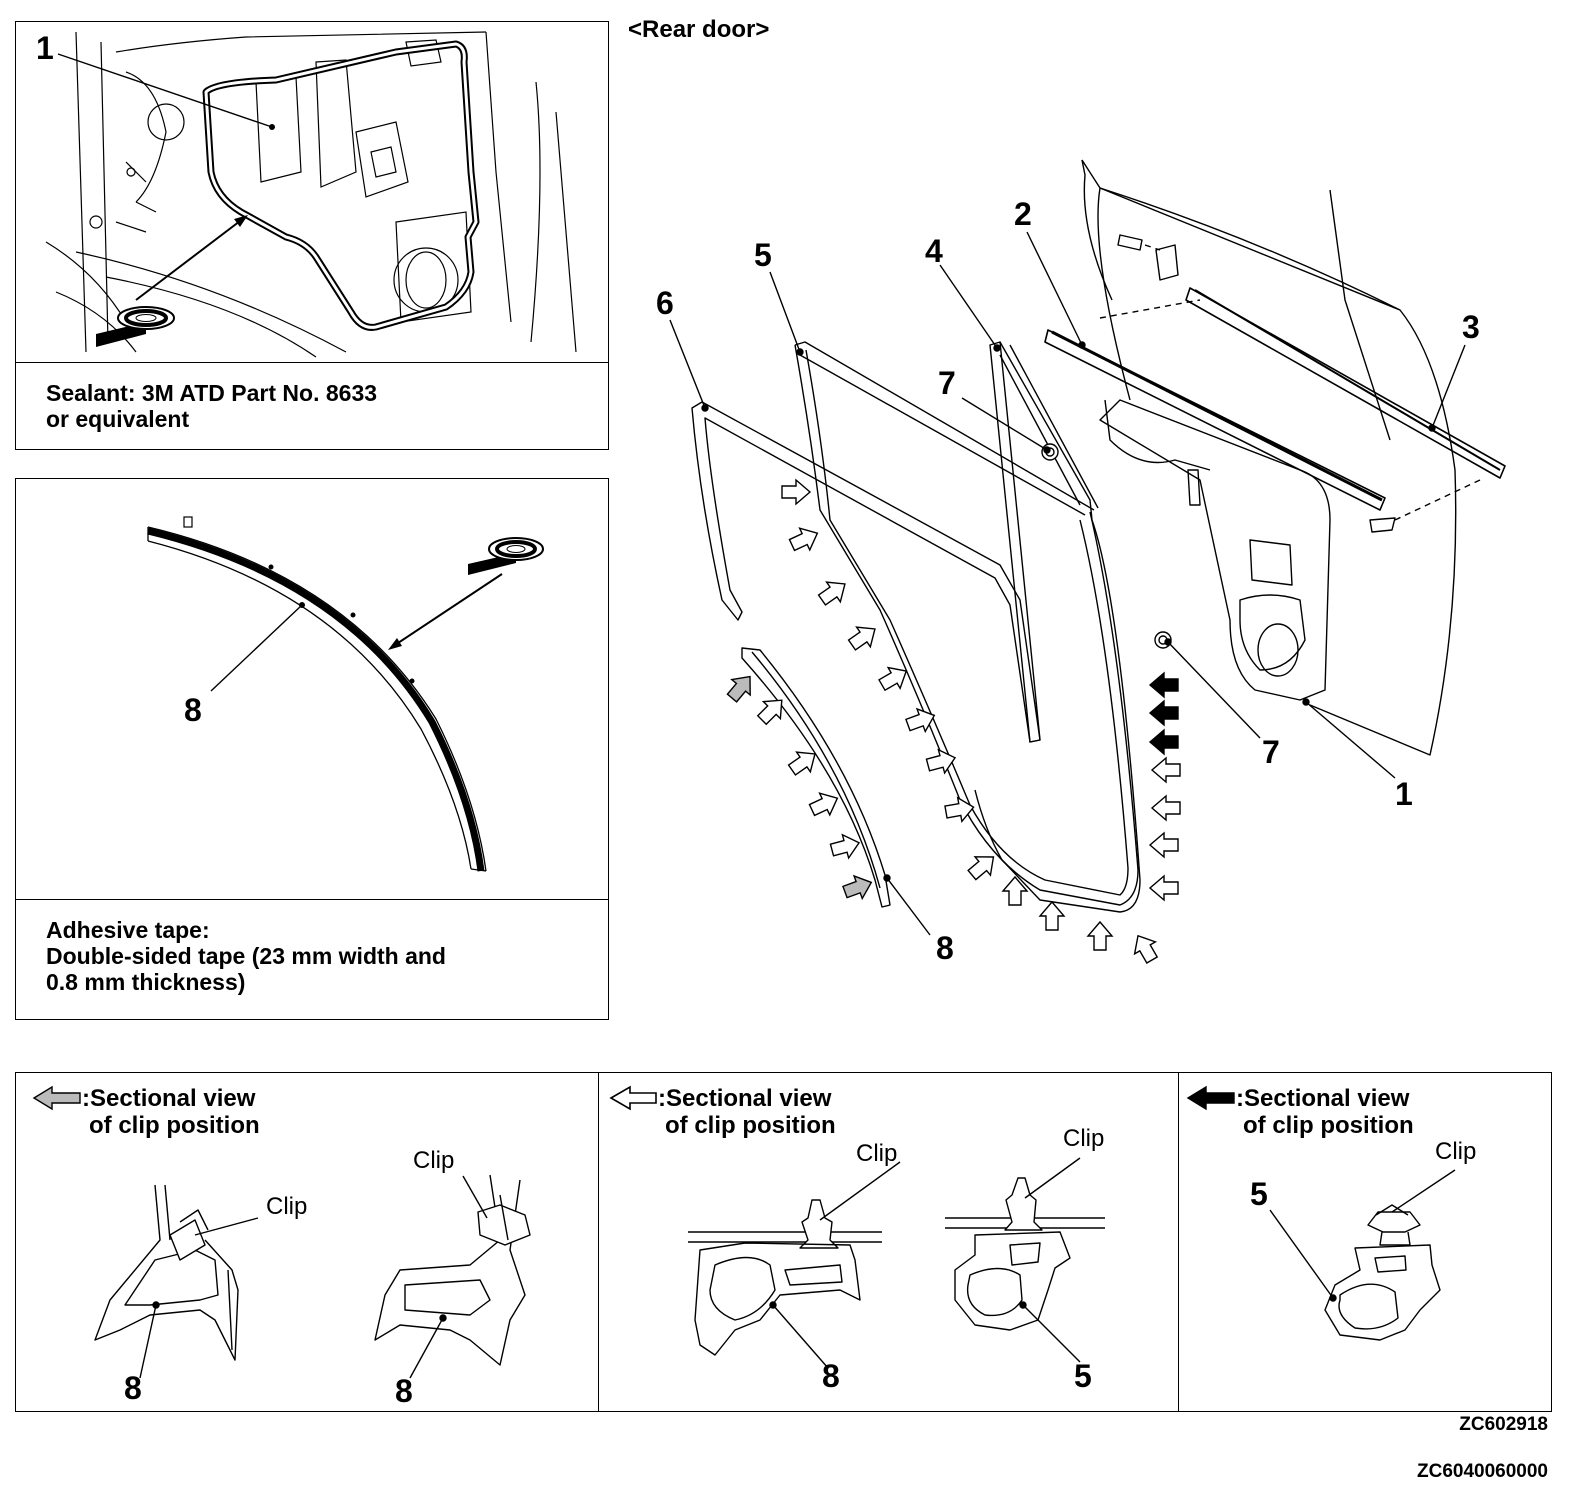  I want to click on callout-8: 8, so click(945, 948).